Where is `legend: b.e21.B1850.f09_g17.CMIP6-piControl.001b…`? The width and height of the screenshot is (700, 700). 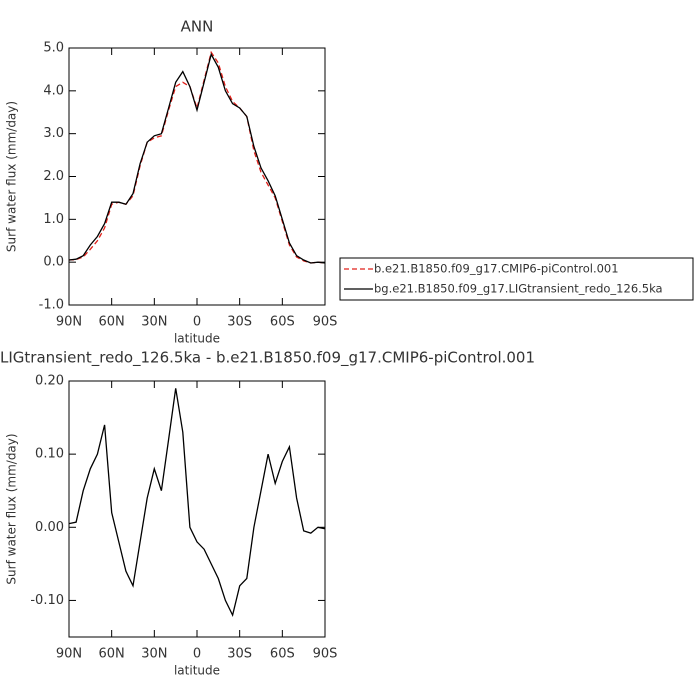
legend: b.e21.B1850.f09_g17.CMIP6-piControl.001b… is located at coordinates (516, 279).